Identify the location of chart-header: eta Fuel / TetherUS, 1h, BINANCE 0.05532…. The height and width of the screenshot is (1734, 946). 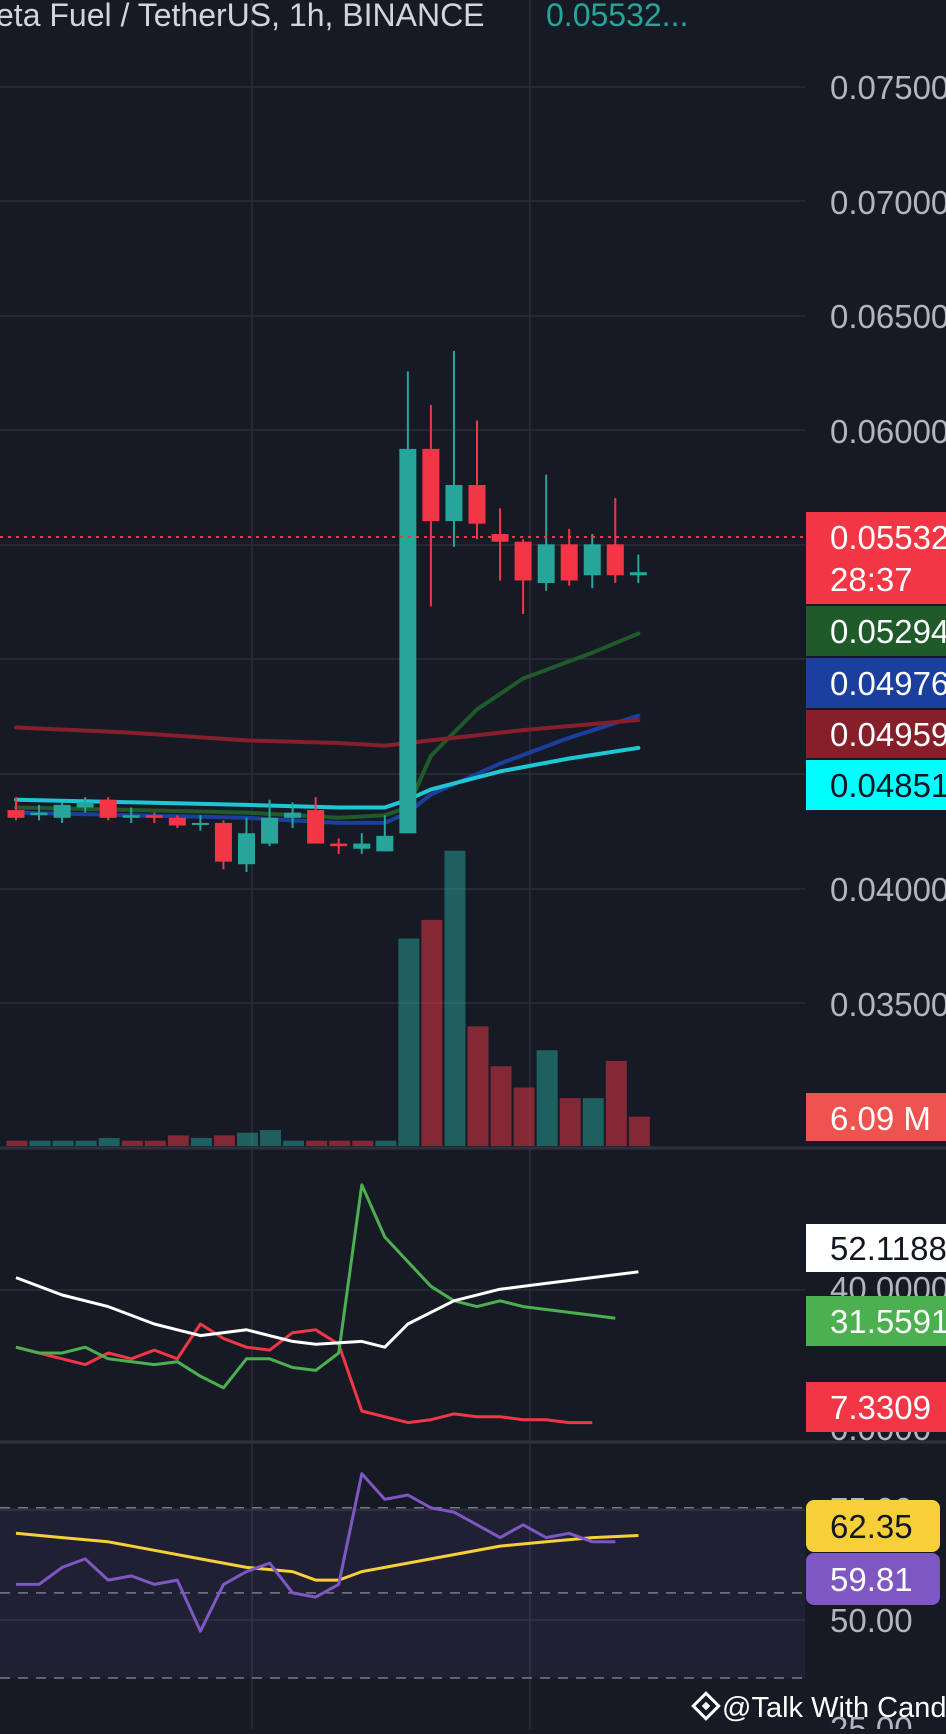
(344, 16).